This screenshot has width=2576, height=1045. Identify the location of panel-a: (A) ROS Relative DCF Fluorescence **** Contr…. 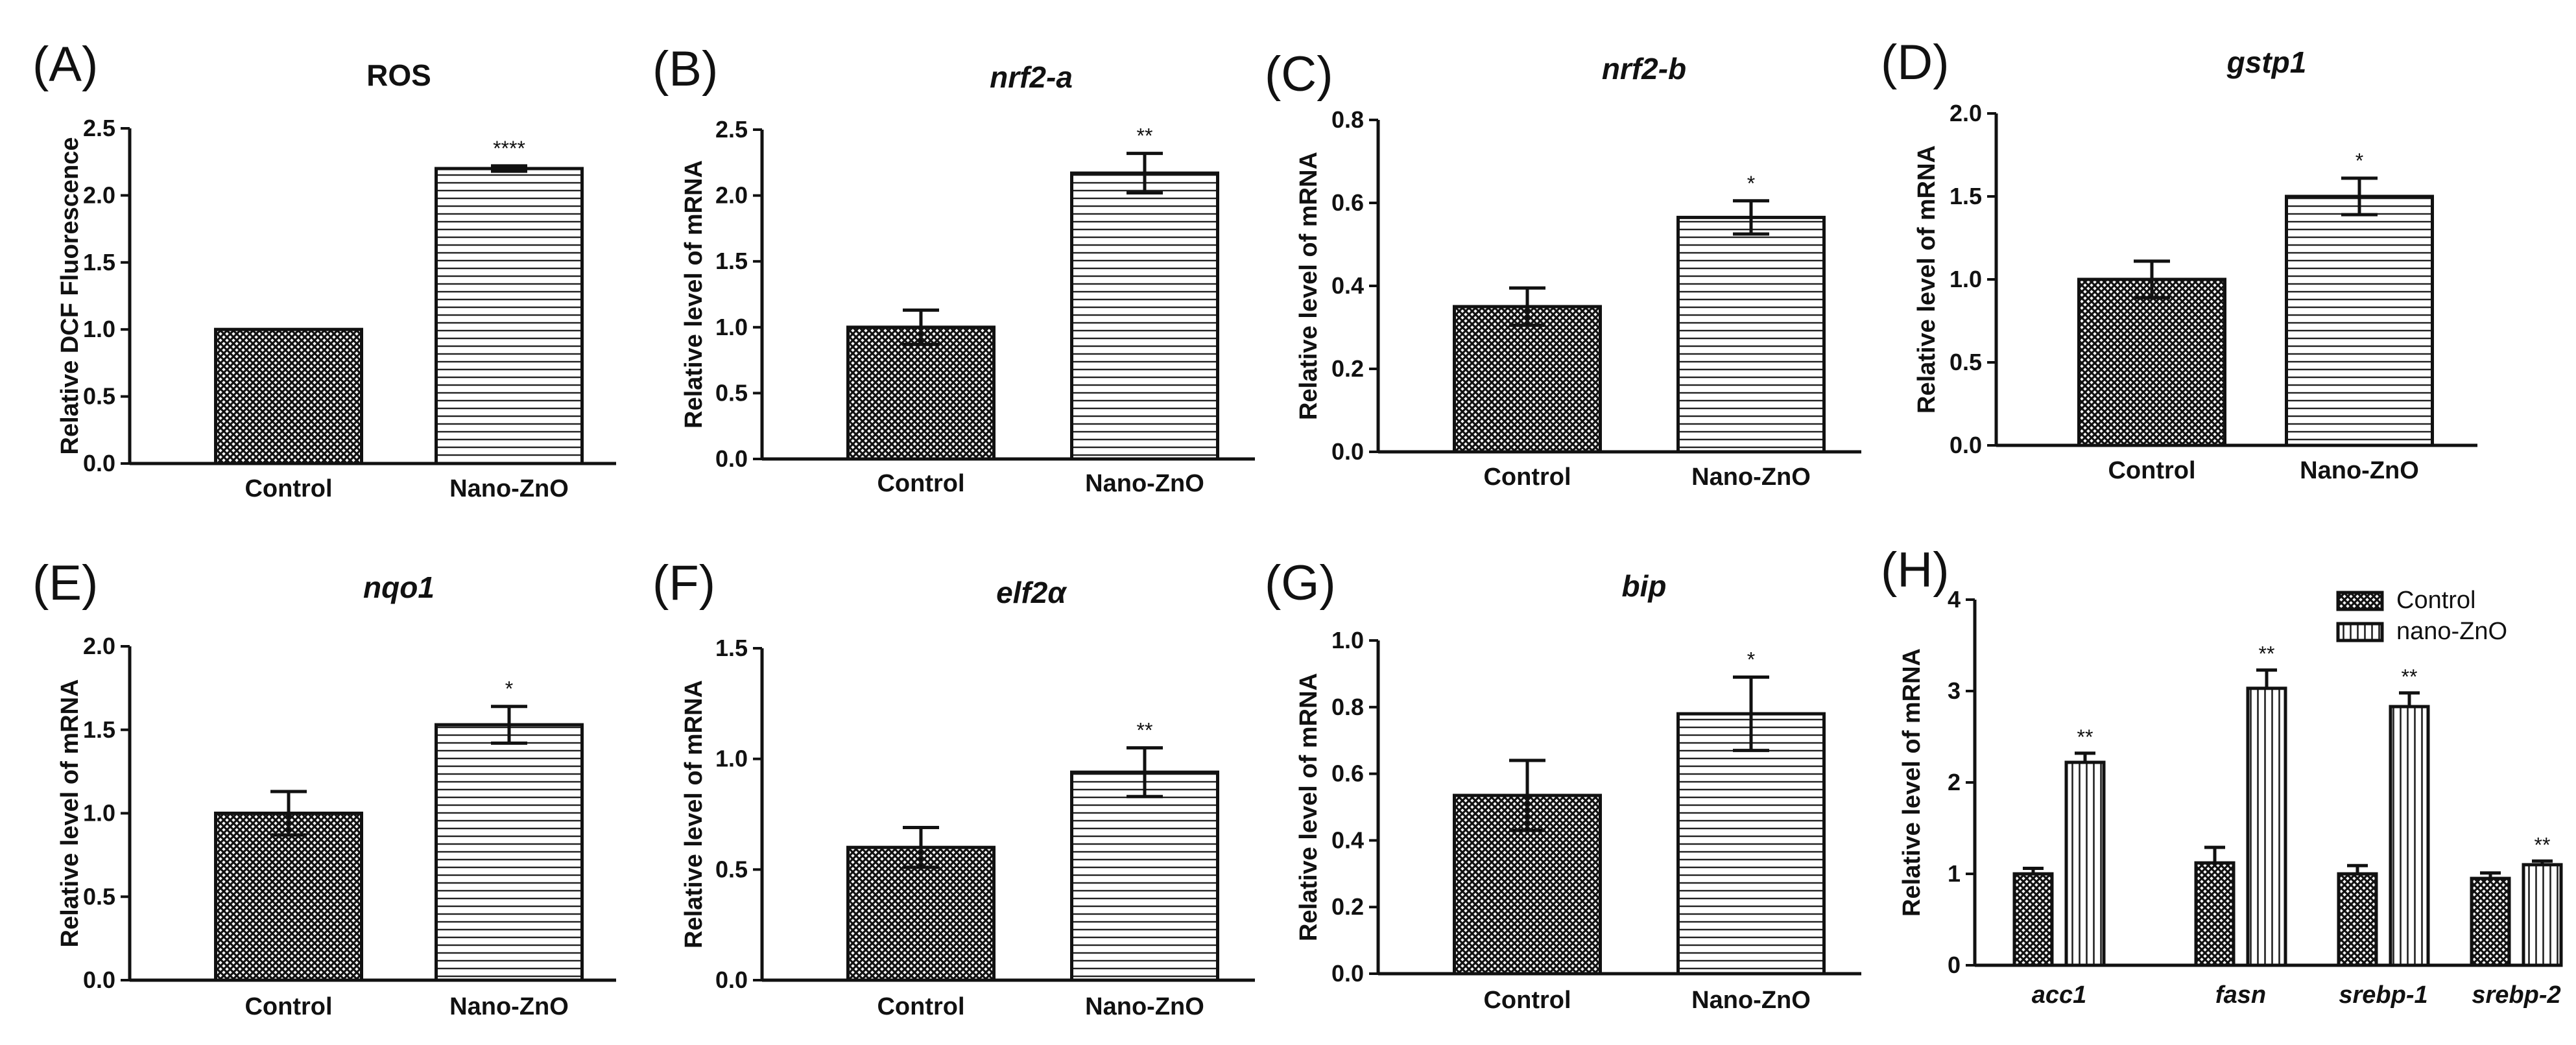
(308, 269).